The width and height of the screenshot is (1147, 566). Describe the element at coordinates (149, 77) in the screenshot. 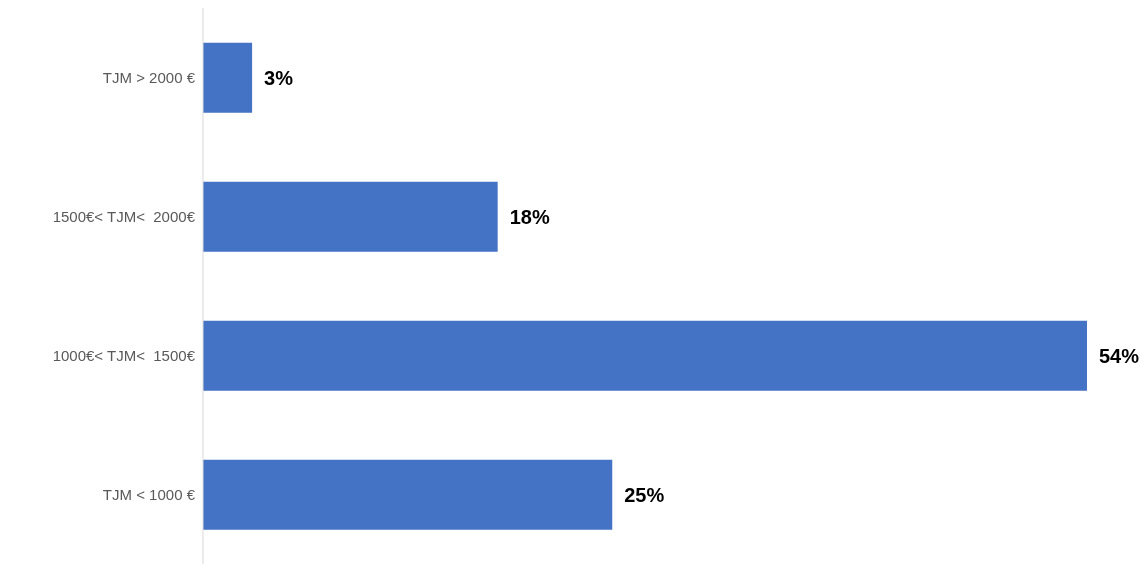

I see `y-tick-label: TJM > 2000 €` at that location.